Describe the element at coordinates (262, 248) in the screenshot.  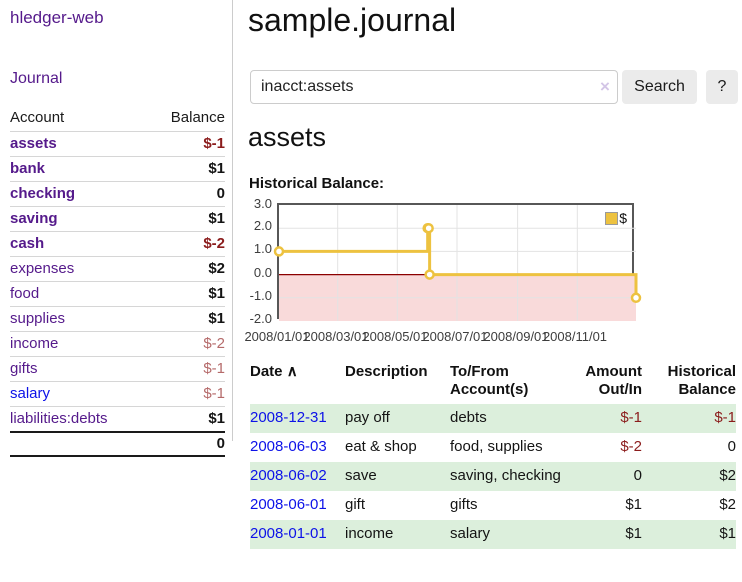
I see `y-axis-tick: 1.0` at that location.